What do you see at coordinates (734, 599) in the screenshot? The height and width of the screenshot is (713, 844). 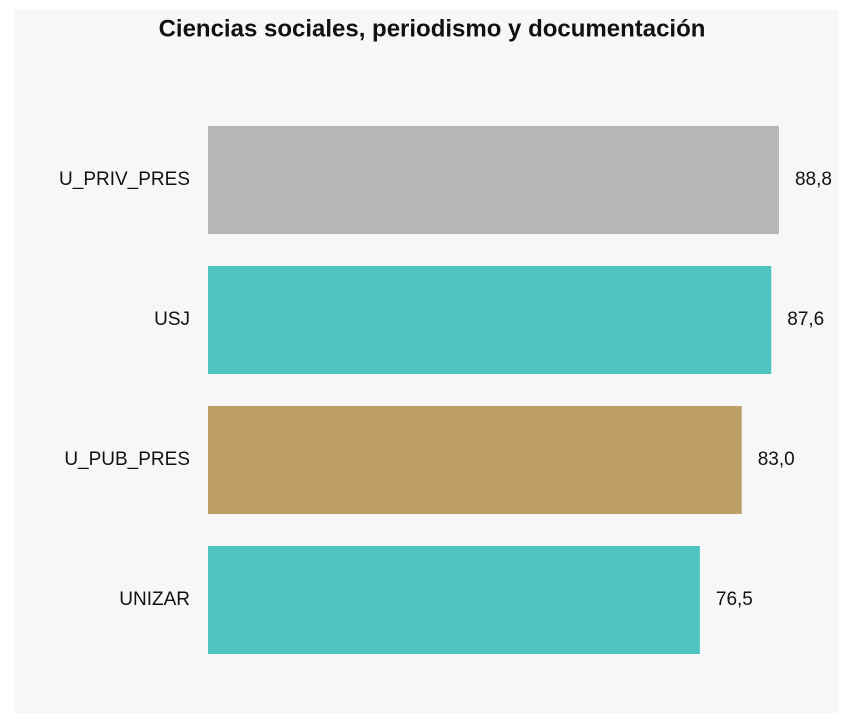 I see `value-label: 76,5` at bounding box center [734, 599].